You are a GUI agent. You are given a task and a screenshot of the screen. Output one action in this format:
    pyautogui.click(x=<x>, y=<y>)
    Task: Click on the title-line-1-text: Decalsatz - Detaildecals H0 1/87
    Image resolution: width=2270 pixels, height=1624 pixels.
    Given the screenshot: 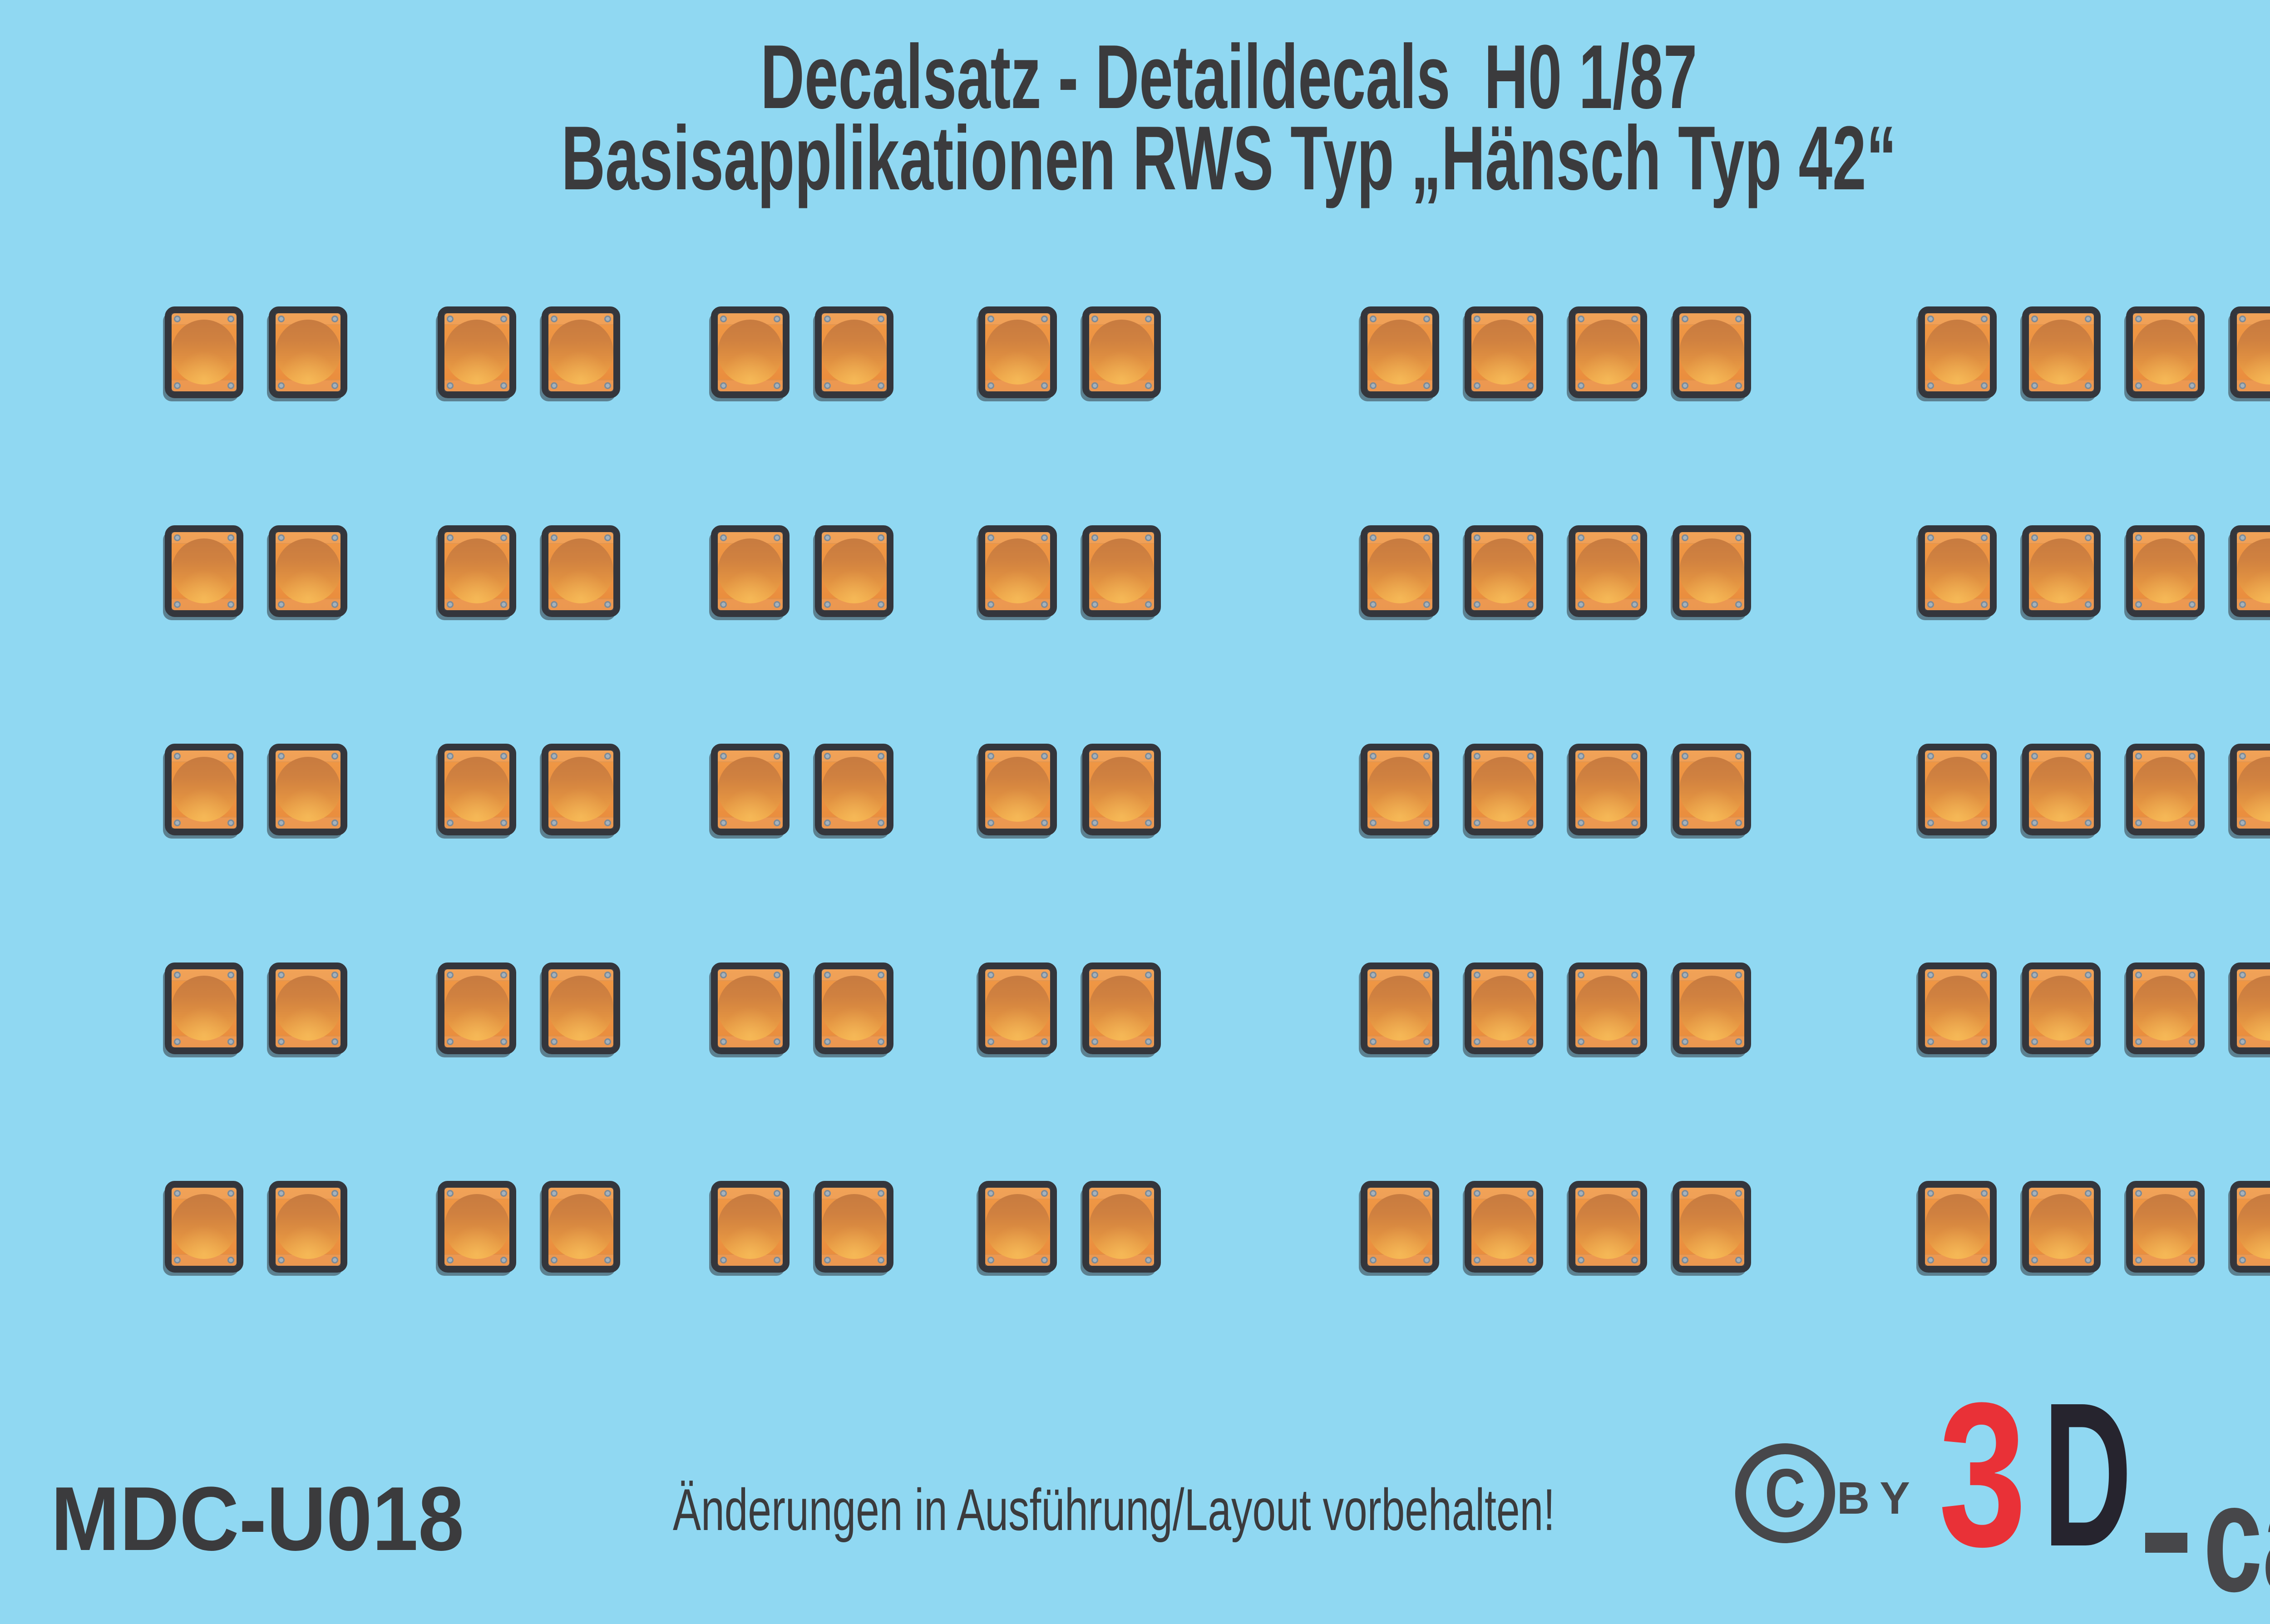 What is the action you would take?
    pyautogui.click(x=1229, y=77)
    